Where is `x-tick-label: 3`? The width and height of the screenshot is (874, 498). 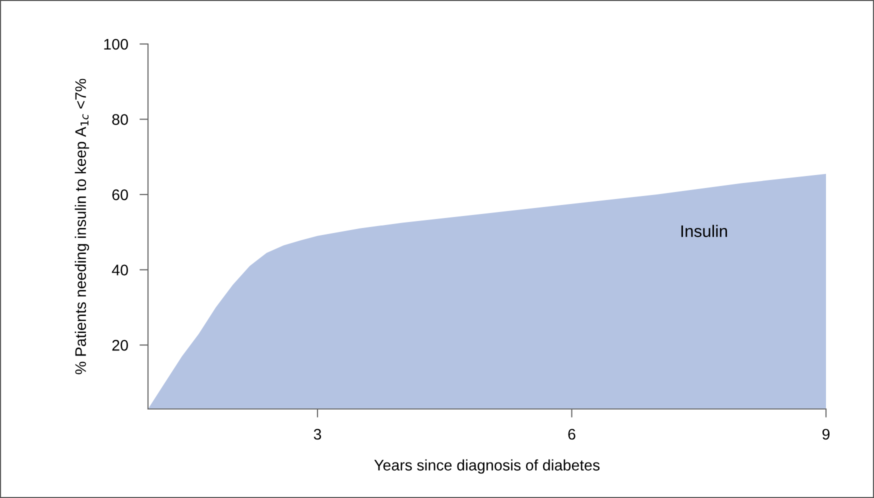
x-tick-label: 3 is located at coordinates (318, 434).